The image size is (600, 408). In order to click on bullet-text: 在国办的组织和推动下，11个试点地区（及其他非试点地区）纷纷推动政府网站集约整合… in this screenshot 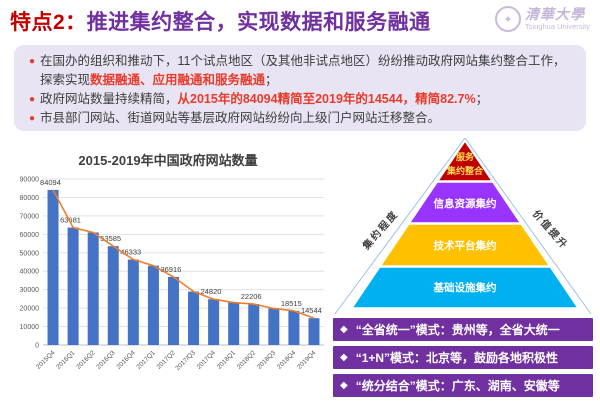, I will do `click(303, 70)`.